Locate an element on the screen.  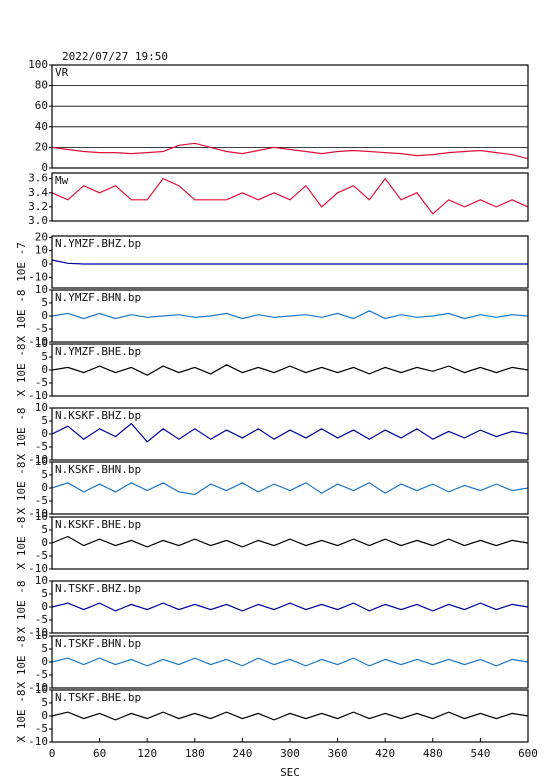
panel-title: Mw is located at coordinates (62, 180).